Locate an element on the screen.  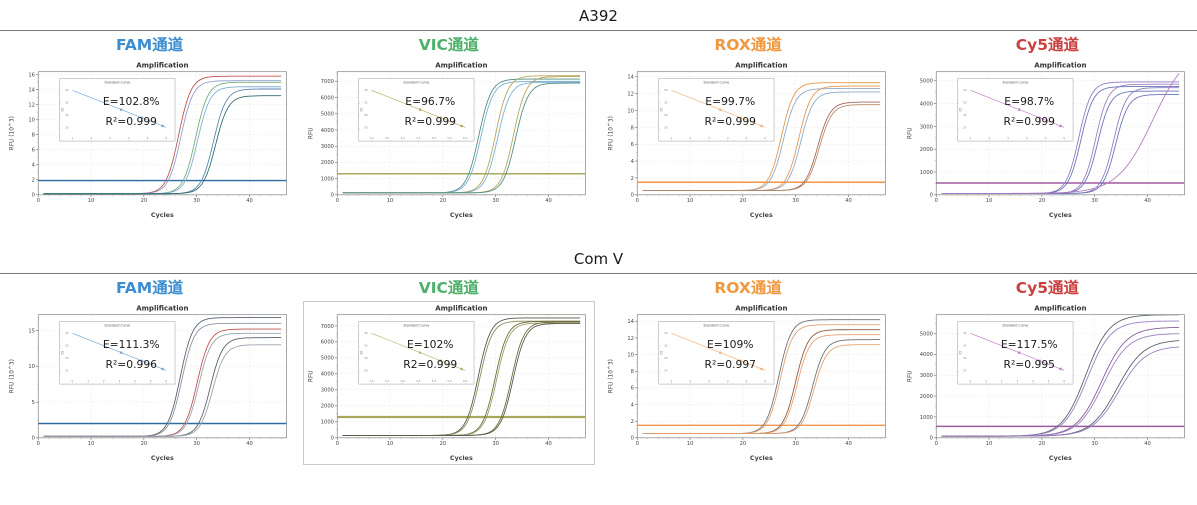
svg-text: 3.5 is located at coordinates (387, 381).